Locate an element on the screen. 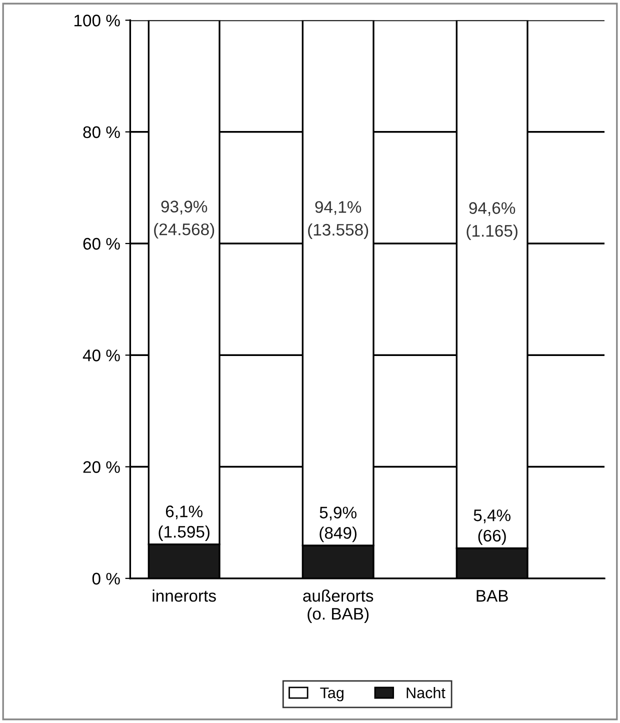 This screenshot has width=620, height=723. data-label: 5,4% (66) is located at coordinates (492, 527).